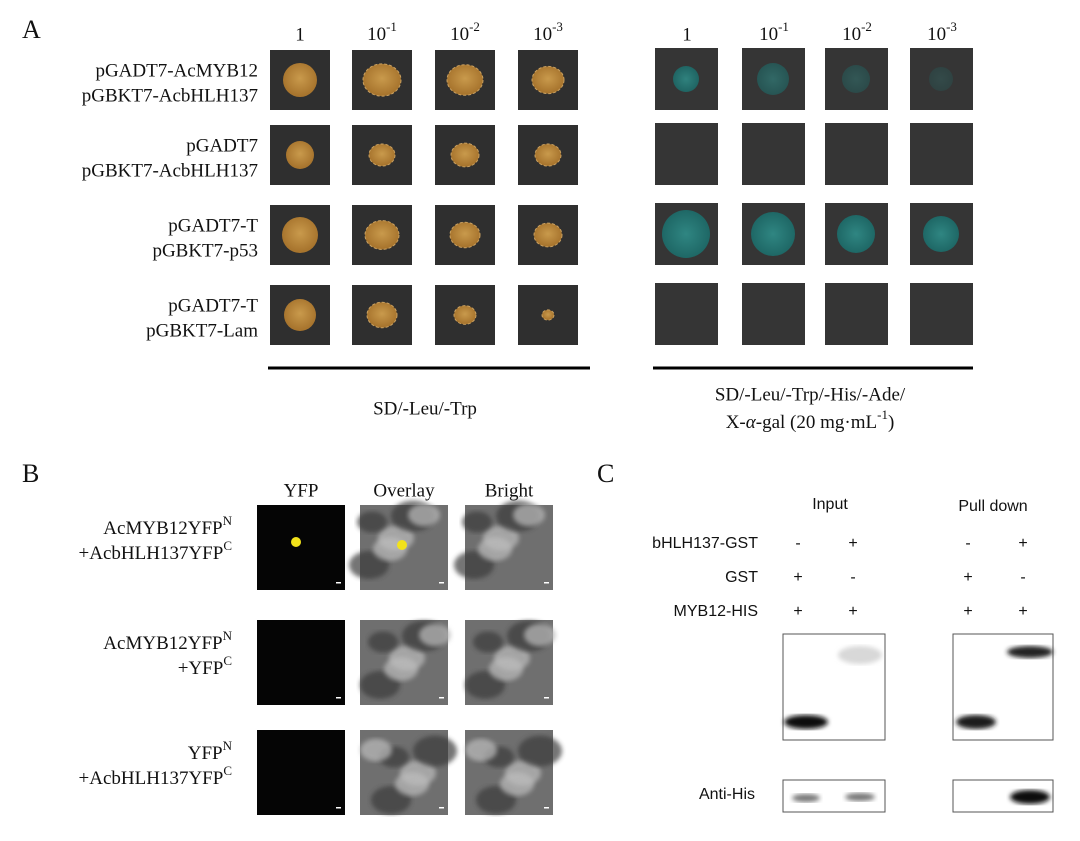  Describe the element at coordinates (992, 506) in the screenshot. I see `group-label: Pull down` at that location.